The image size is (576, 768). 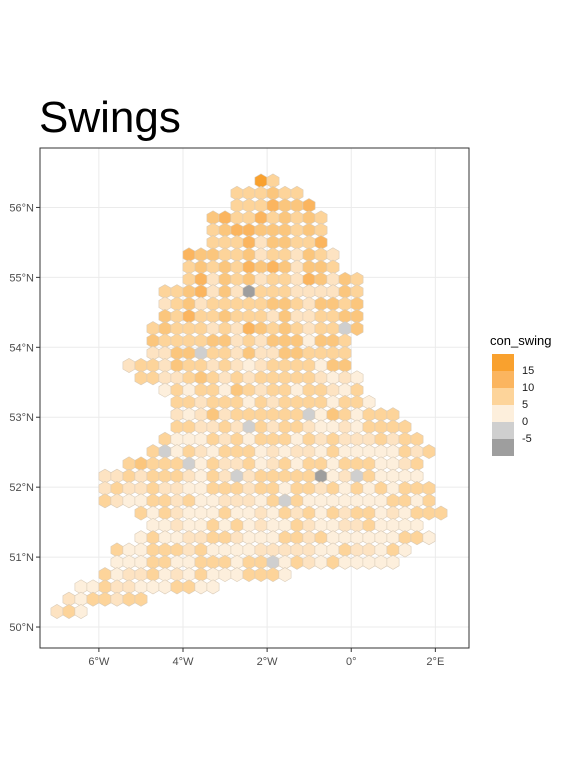 I want to click on y-axis: 50°N 51°N 52°N 53°N 54°N 55°N 56°N, so click(x=24, y=418).